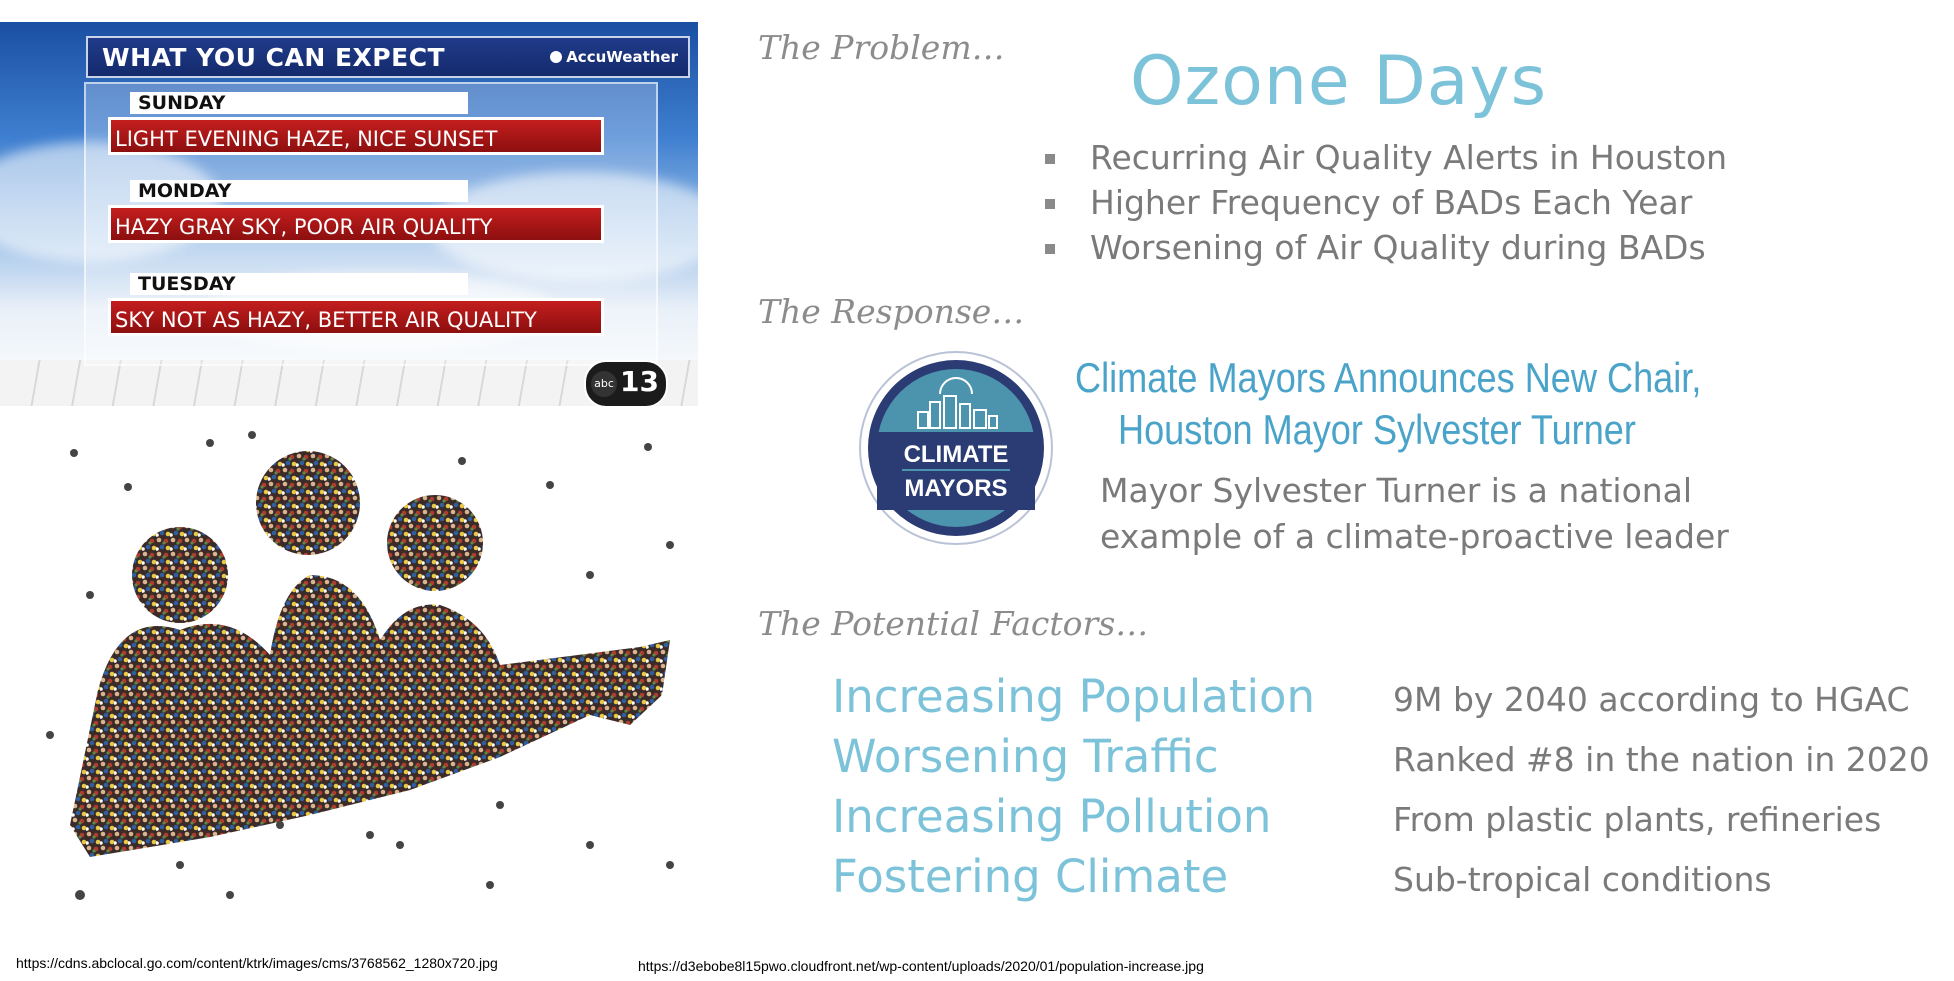  Describe the element at coordinates (349, 383) in the screenshot. I see `studio-floor` at that location.